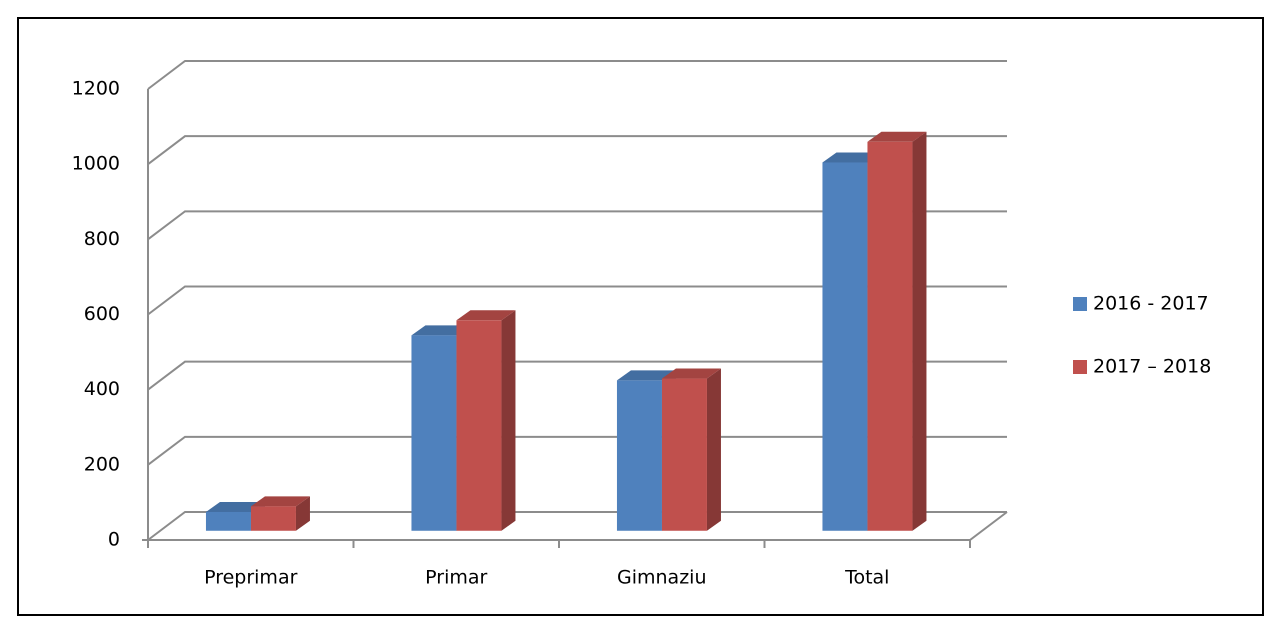  I want to click on legend-label: 2017 – 2018, so click(1152, 367).